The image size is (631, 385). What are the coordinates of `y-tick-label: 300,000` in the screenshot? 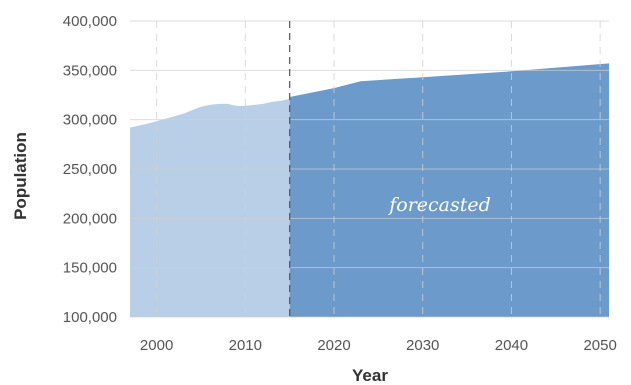 It's located at (90, 120).